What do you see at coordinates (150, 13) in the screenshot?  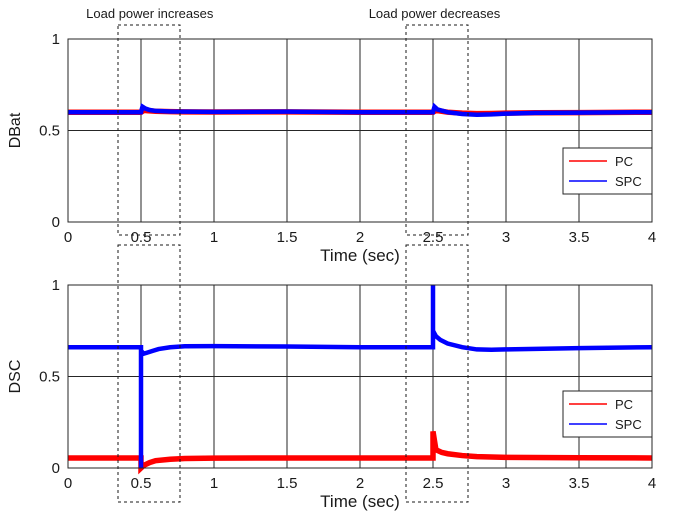 I see `annotation-label: Load power increases` at bounding box center [150, 13].